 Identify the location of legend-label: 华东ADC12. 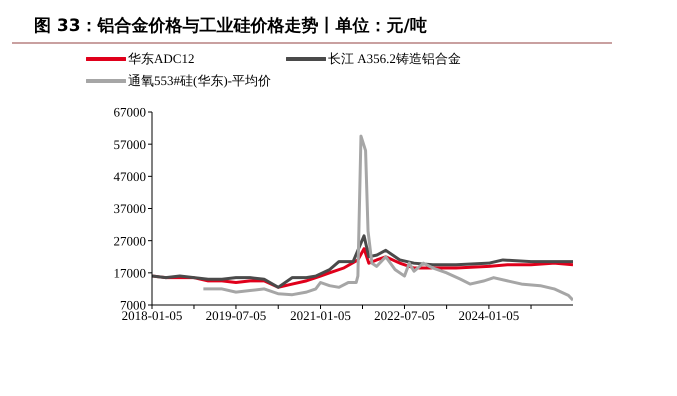
(161, 59).